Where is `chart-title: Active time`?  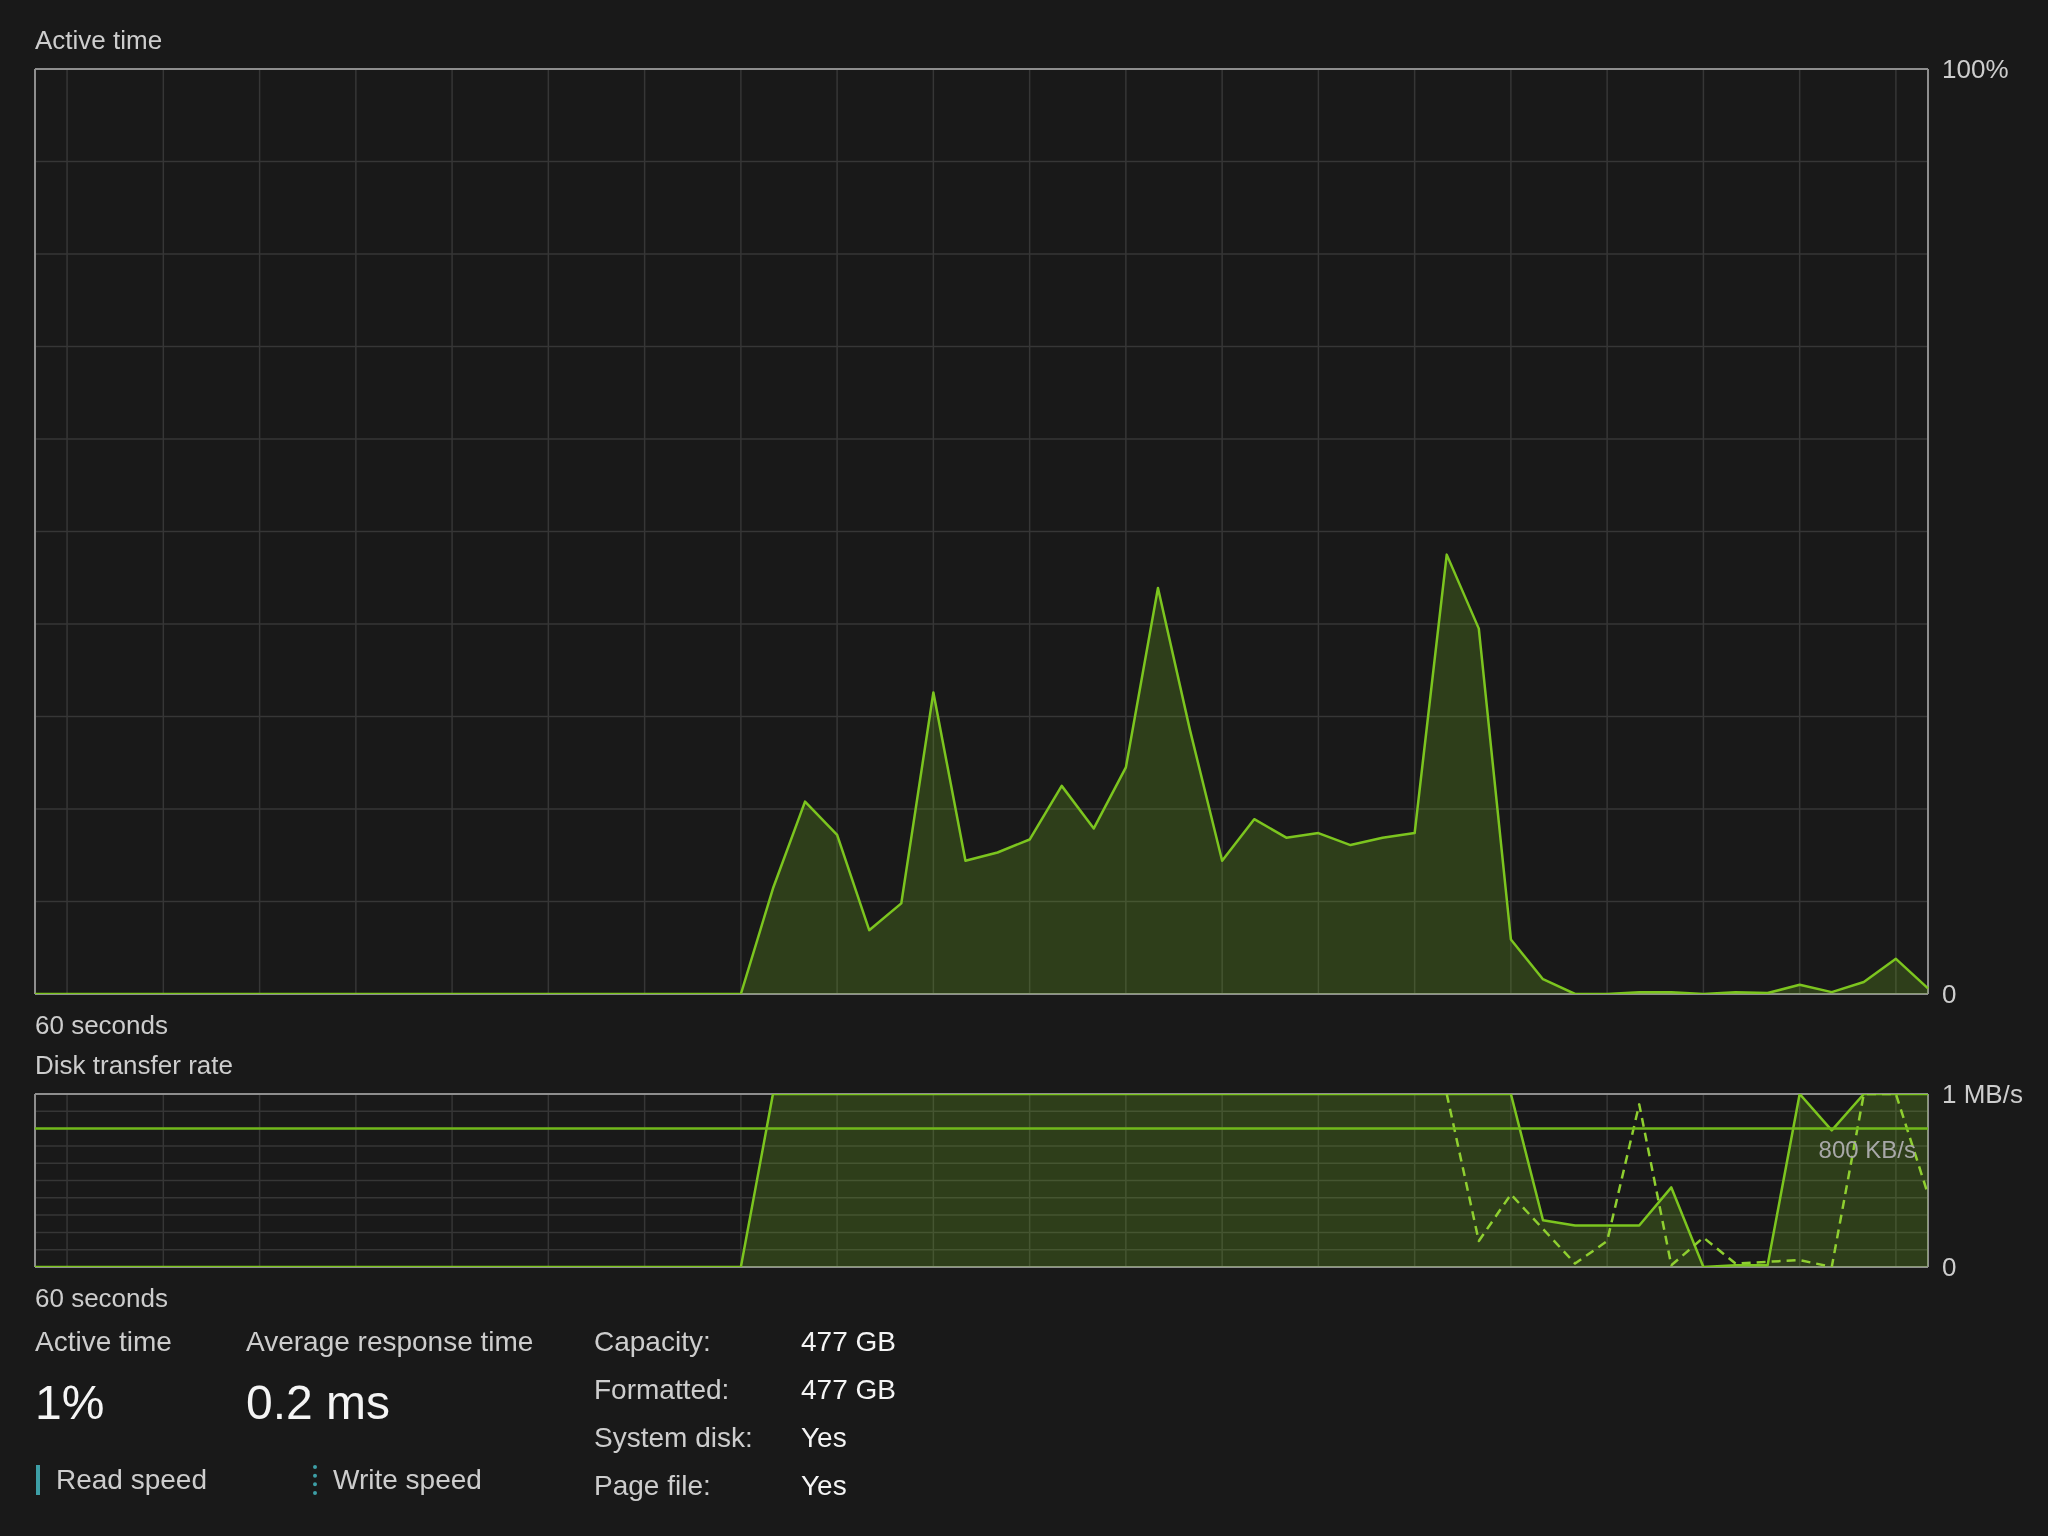
chart-title: Active time is located at coordinates (99, 40).